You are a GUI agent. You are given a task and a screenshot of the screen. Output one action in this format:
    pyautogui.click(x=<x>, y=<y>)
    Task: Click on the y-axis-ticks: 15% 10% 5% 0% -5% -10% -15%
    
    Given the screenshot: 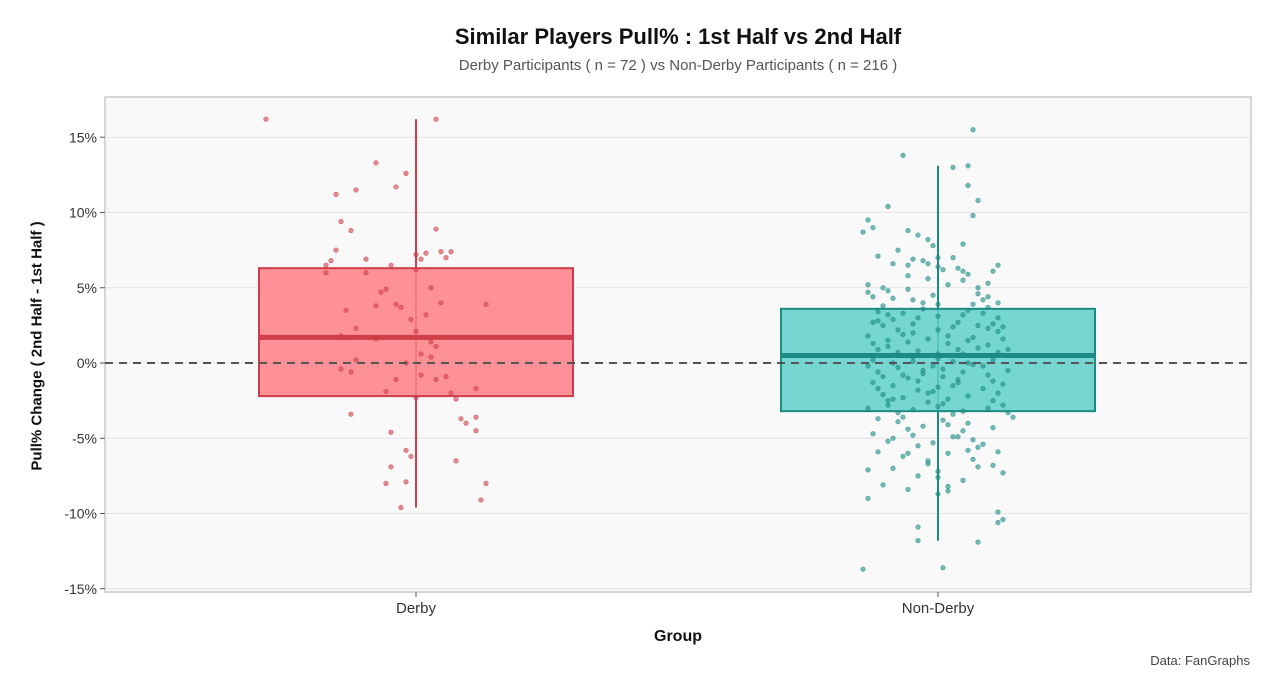 What is the action you would take?
    pyautogui.click(x=84, y=363)
    